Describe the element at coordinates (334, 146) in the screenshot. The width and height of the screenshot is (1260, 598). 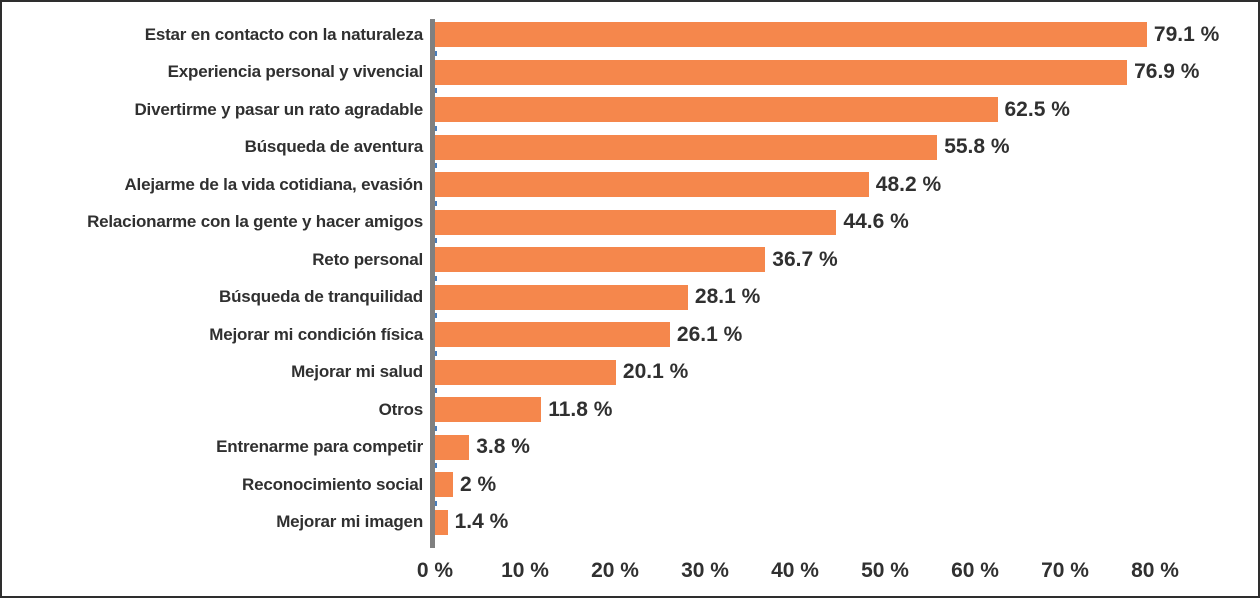
I see `category-label: Búsqueda de aventura` at that location.